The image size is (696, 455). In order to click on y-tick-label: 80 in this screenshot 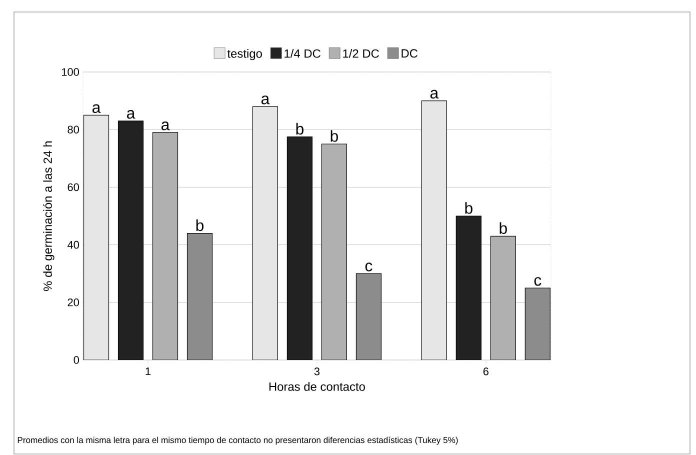, I will do `click(73, 130)`.